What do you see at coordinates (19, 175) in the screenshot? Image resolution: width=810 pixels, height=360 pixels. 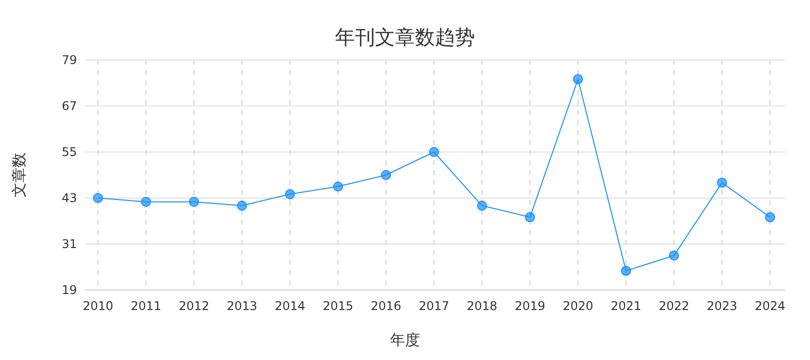 I see `y-axis-title: 文章数` at bounding box center [19, 175].